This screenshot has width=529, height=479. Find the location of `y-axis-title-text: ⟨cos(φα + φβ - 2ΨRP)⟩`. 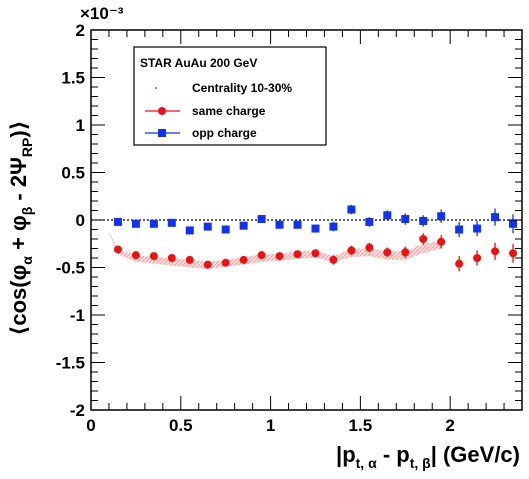

y-axis-title-text: ⟨cos(φα + φβ - 2ΨRP)⟩ is located at coordinates (20, 227).